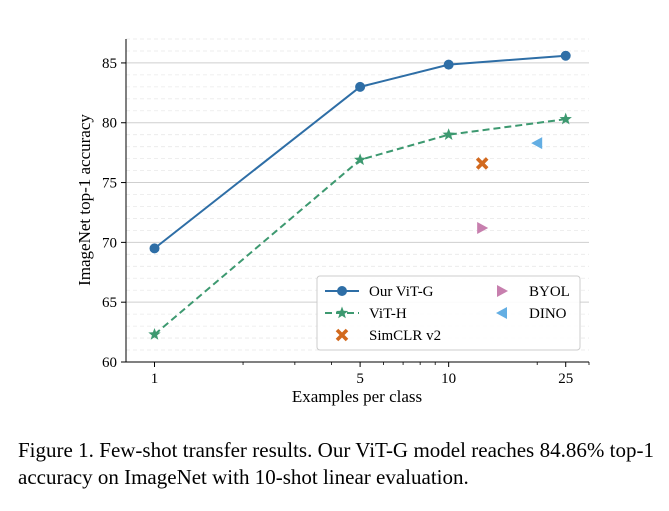  I want to click on y-tick-label: 65, so click(109, 303).